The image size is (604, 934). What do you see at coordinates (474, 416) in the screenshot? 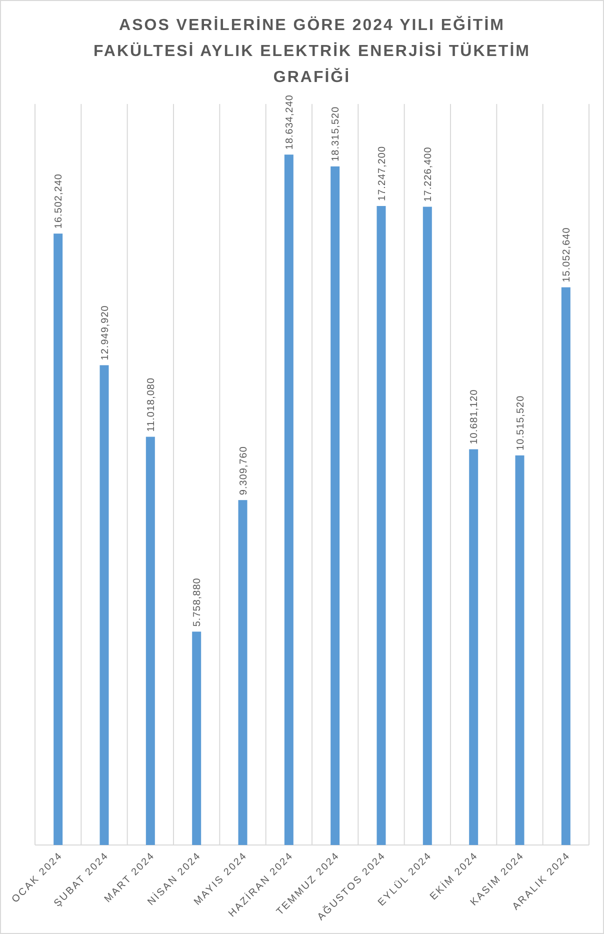
I see `data-label: 10.681,120` at bounding box center [474, 416].